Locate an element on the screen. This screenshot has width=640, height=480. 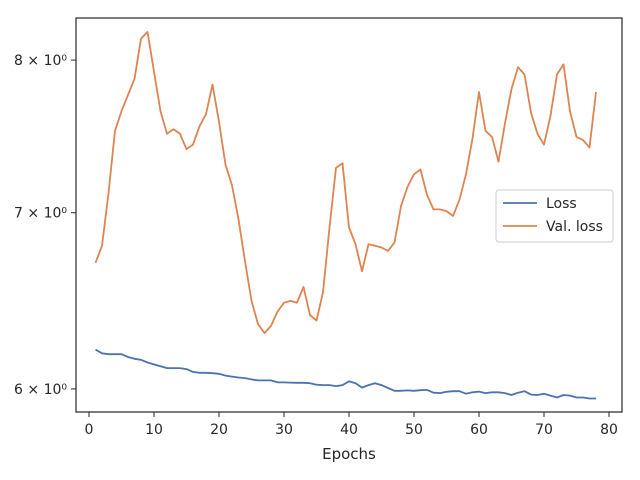
legend: Loss Val. loss is located at coordinates (554, 216).